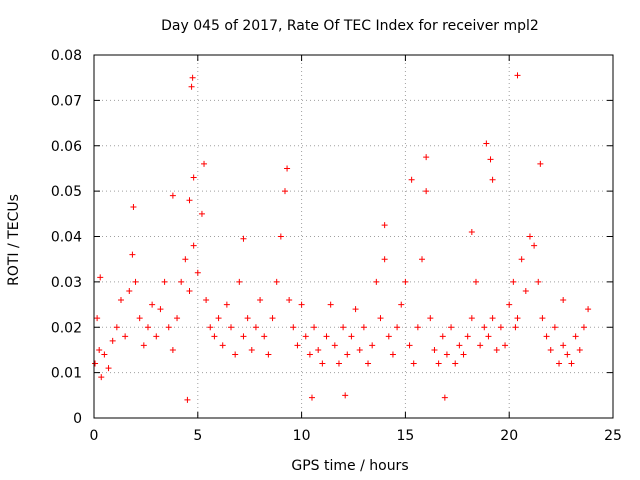 The height and width of the screenshot is (480, 640). Describe the element at coordinates (349, 466) in the screenshot. I see `x-axis-label: GPS time / hours` at that location.